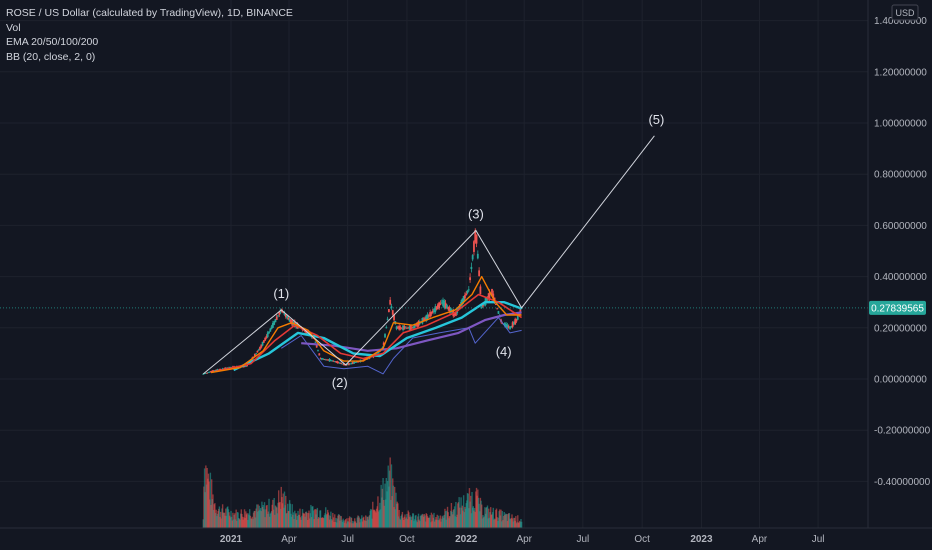 This screenshot has width=932, height=550. Describe the element at coordinates (13, 27) in the screenshot. I see `volume-indicator-label: Vol` at that location.